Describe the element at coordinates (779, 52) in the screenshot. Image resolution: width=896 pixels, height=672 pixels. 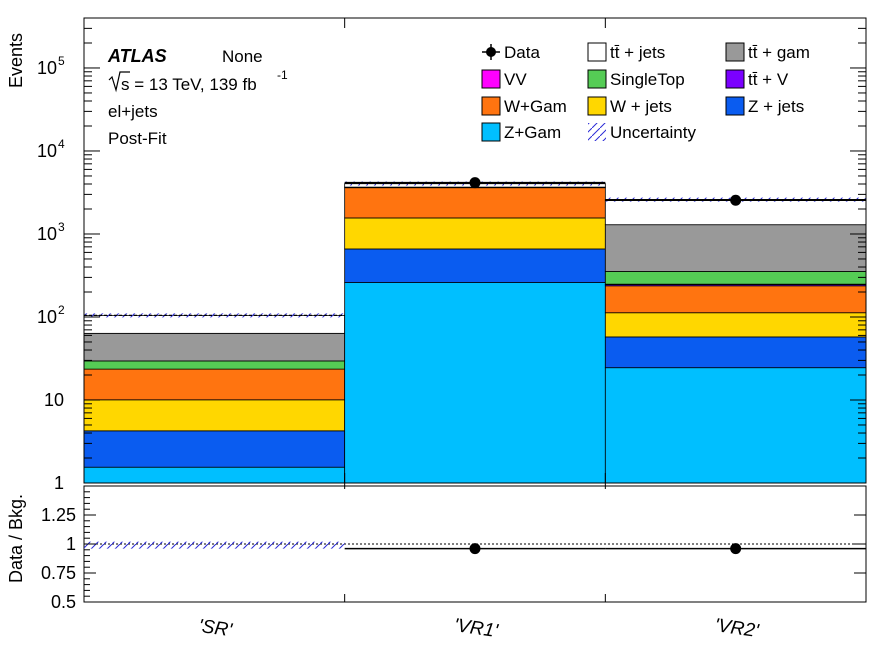
I see `legend-tt-gam-label: tt̄ + gam` at that location.